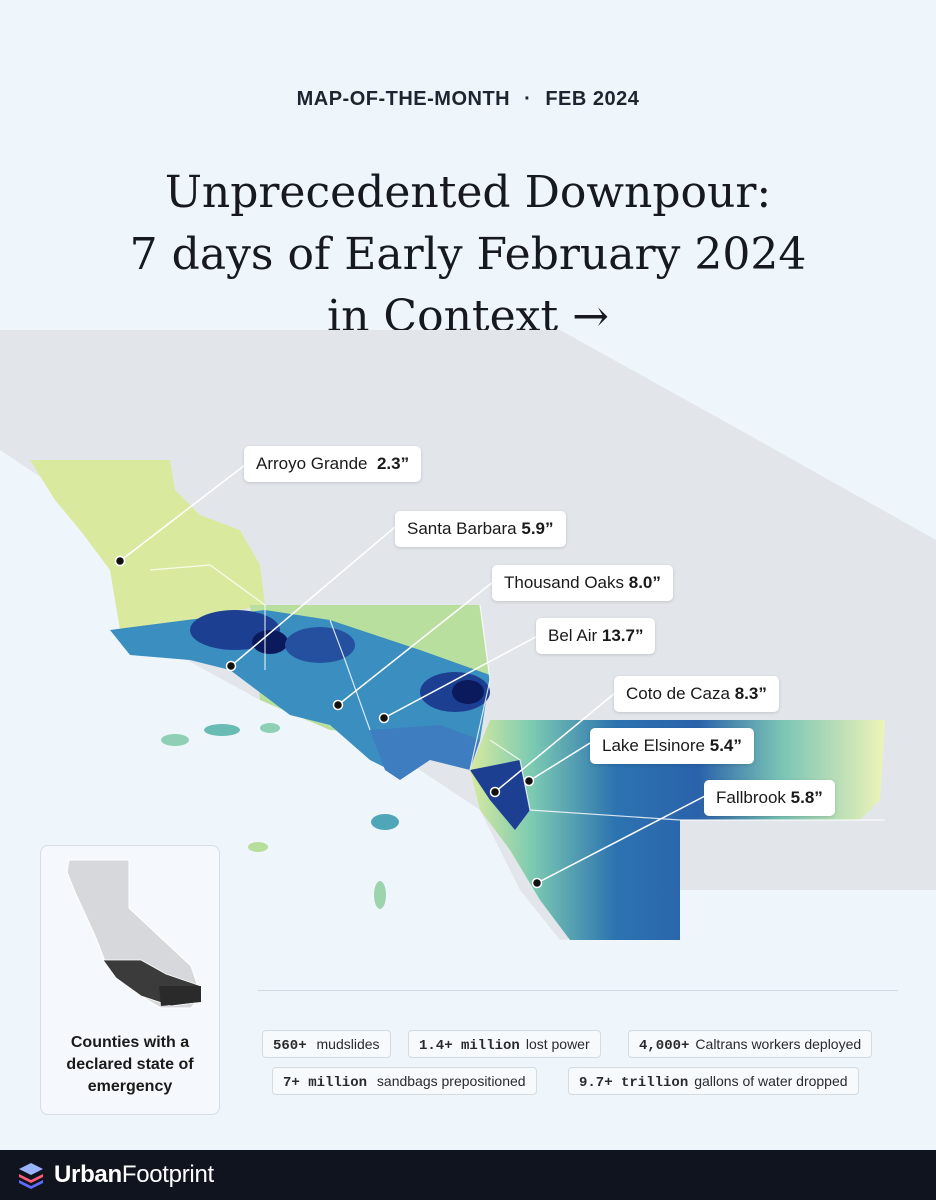  I want to click on stat-number: 560+, so click(290, 1046).